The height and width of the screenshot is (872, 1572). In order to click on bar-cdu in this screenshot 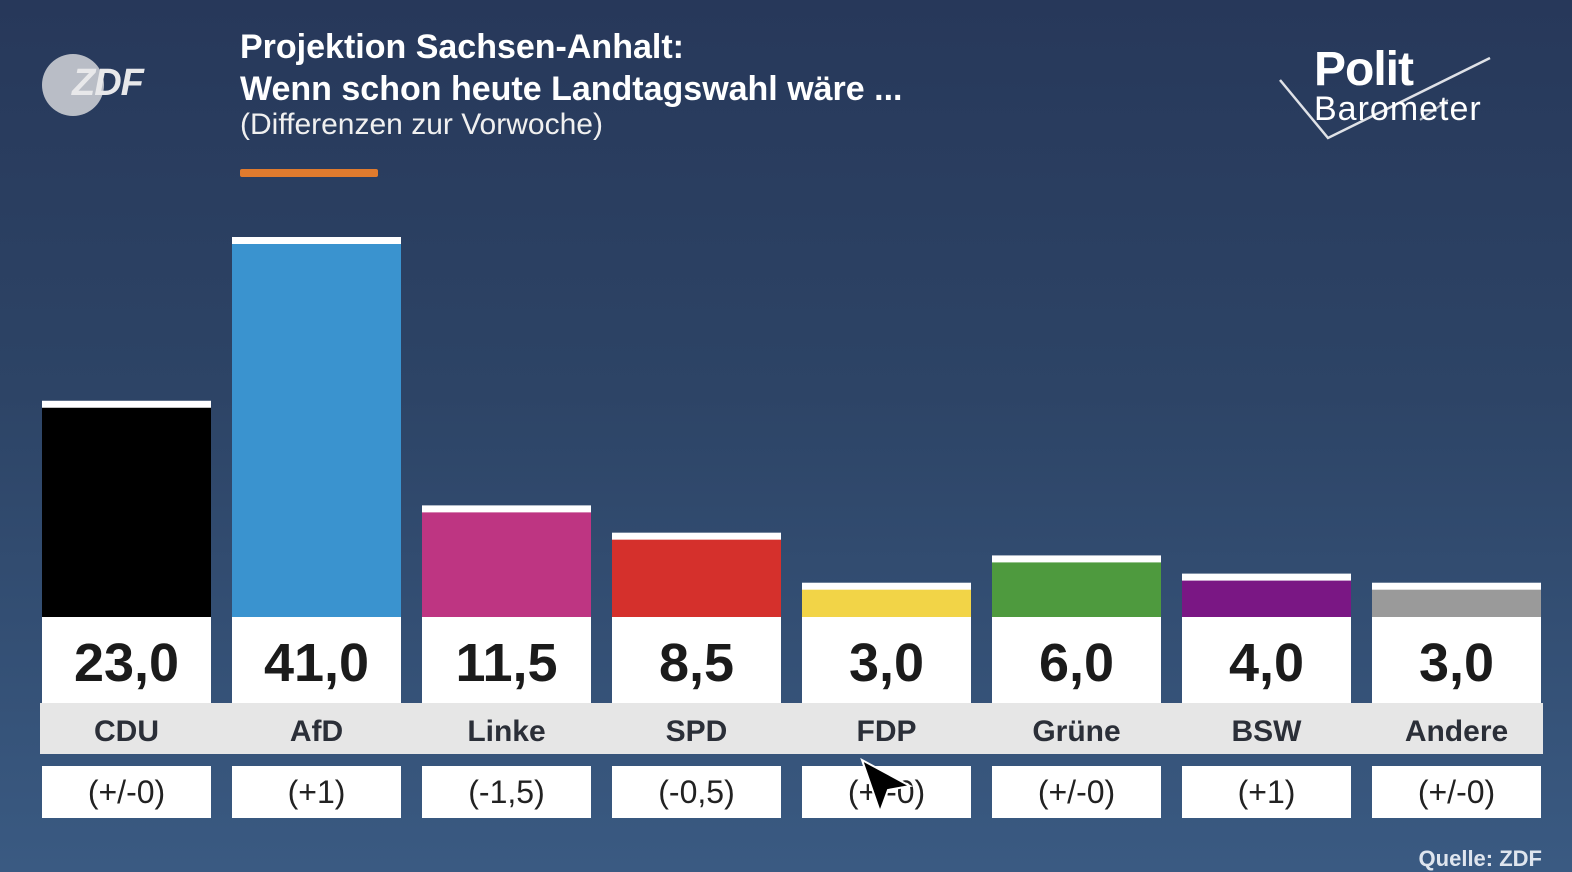, I will do `click(126, 512)`.